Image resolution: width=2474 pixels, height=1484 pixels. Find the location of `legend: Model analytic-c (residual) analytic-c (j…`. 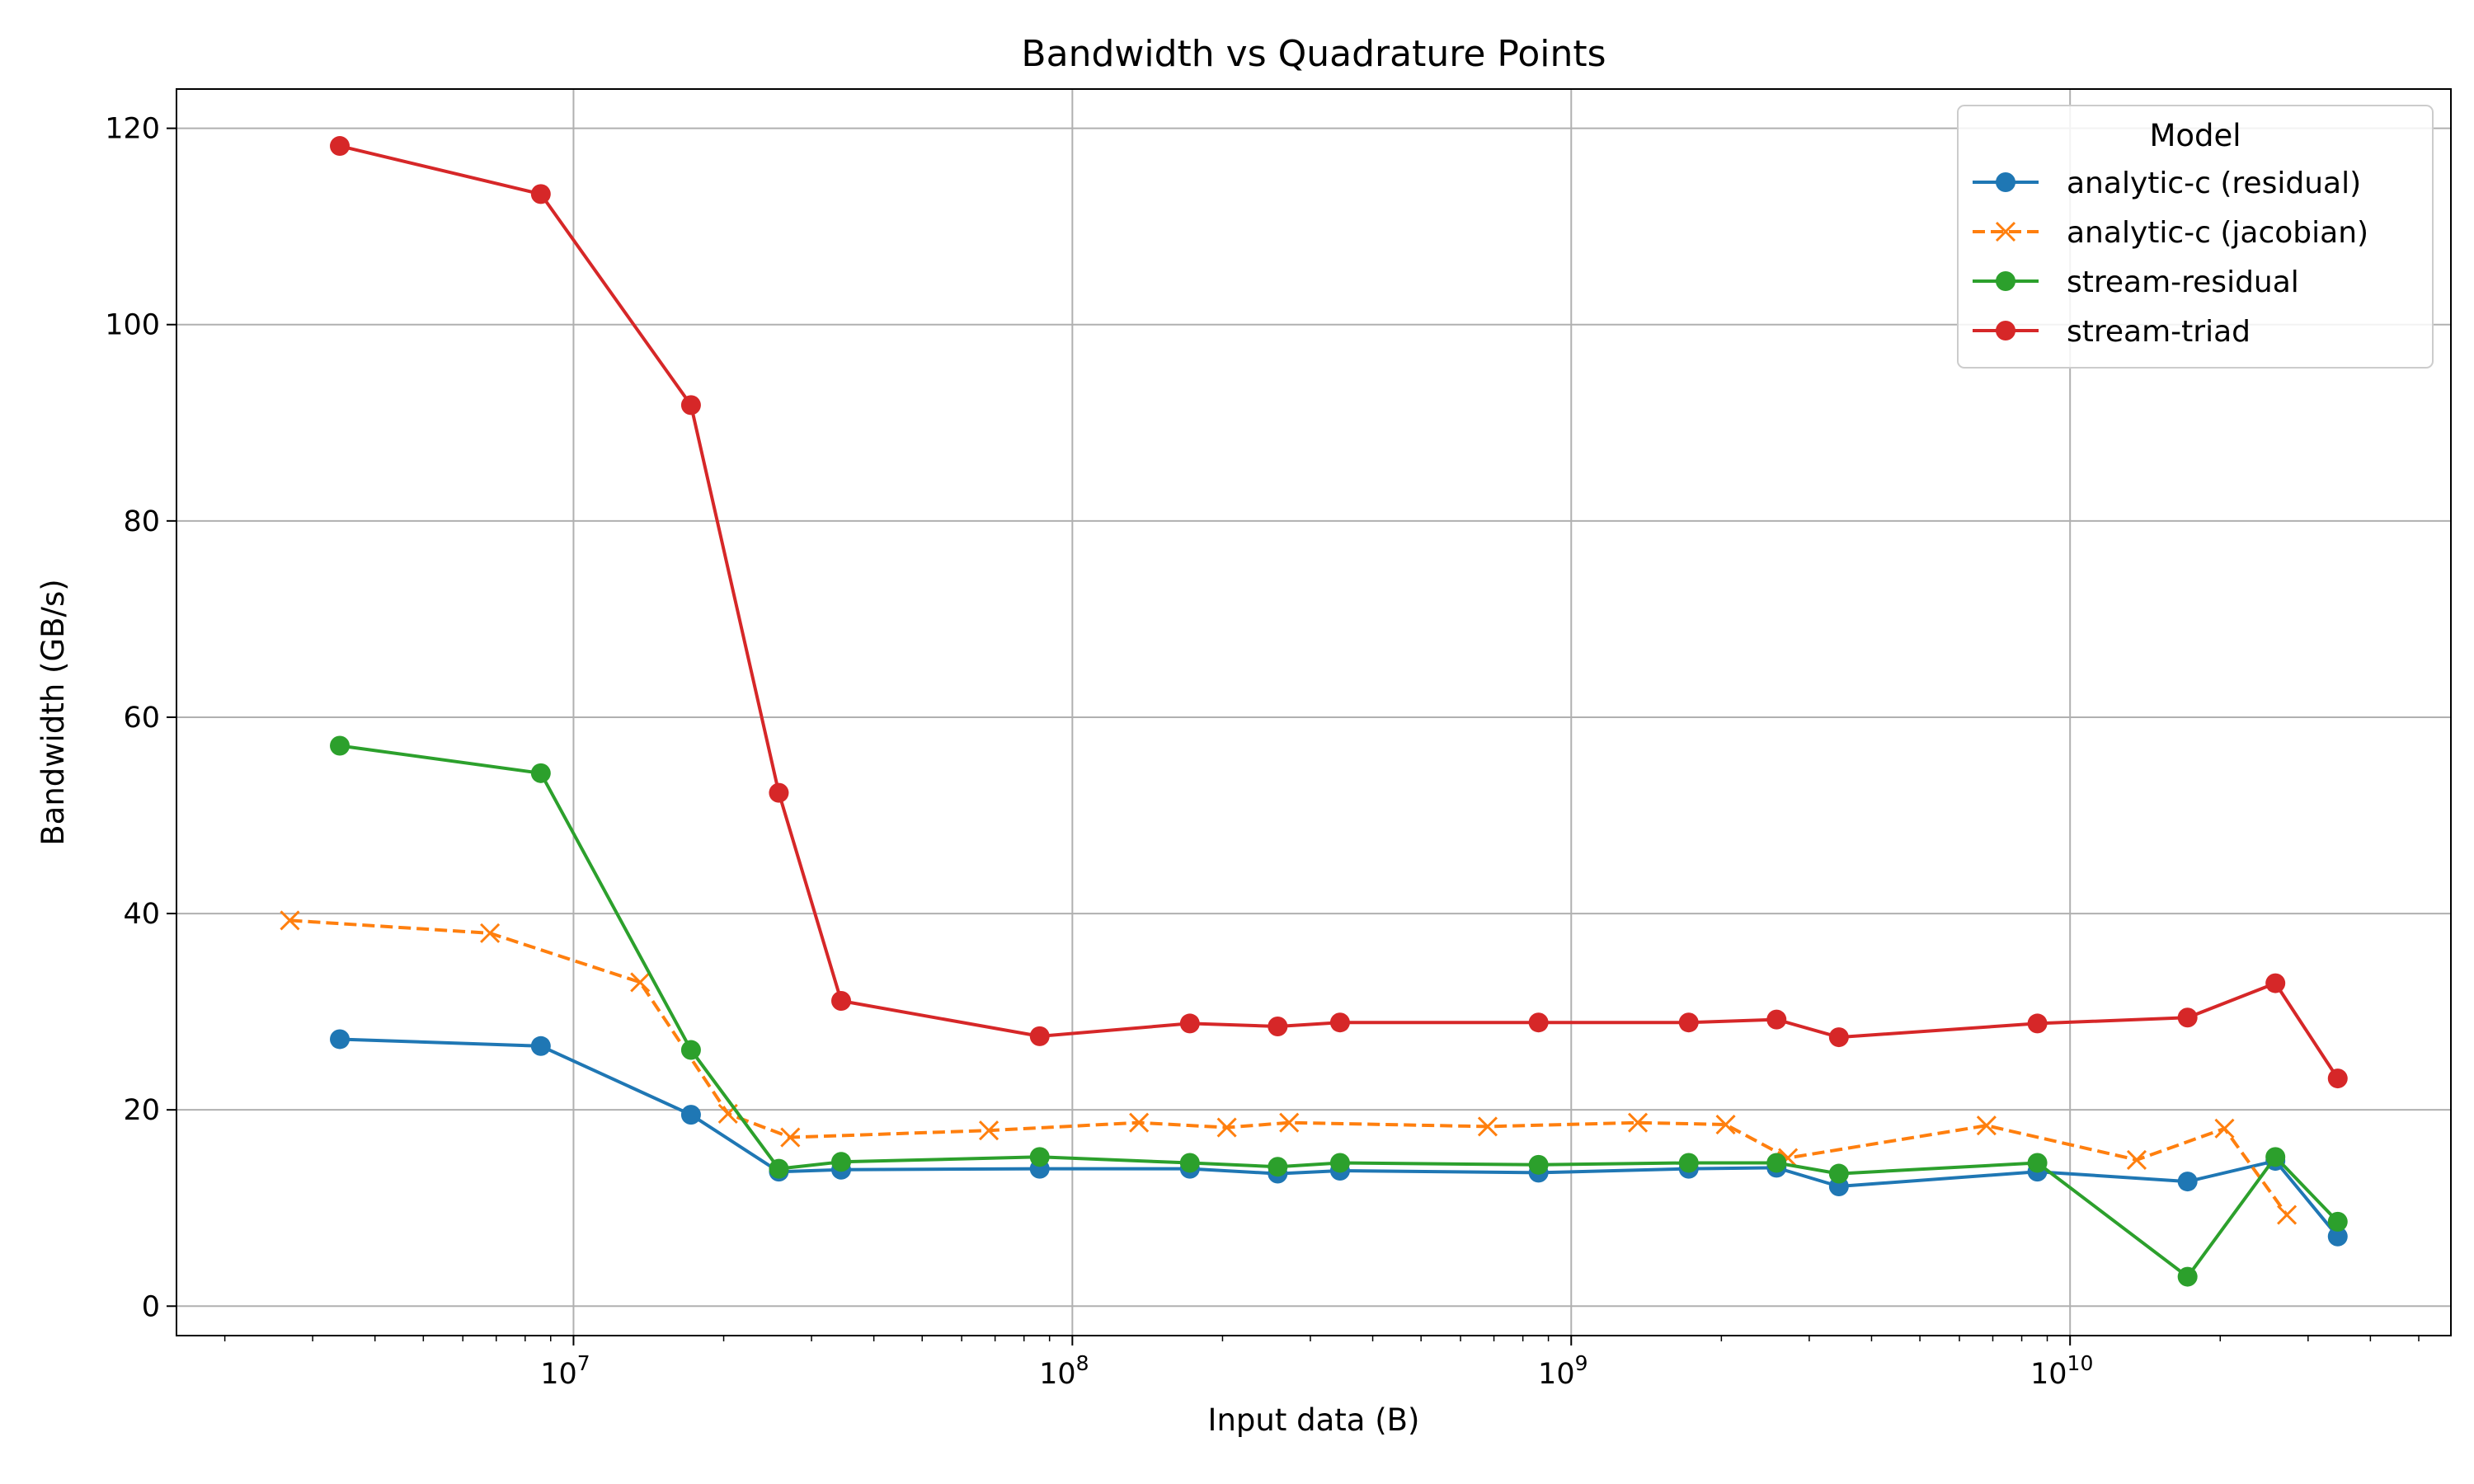

legend: Model analytic-c (residual) analytic-c (j… is located at coordinates (2195, 237).